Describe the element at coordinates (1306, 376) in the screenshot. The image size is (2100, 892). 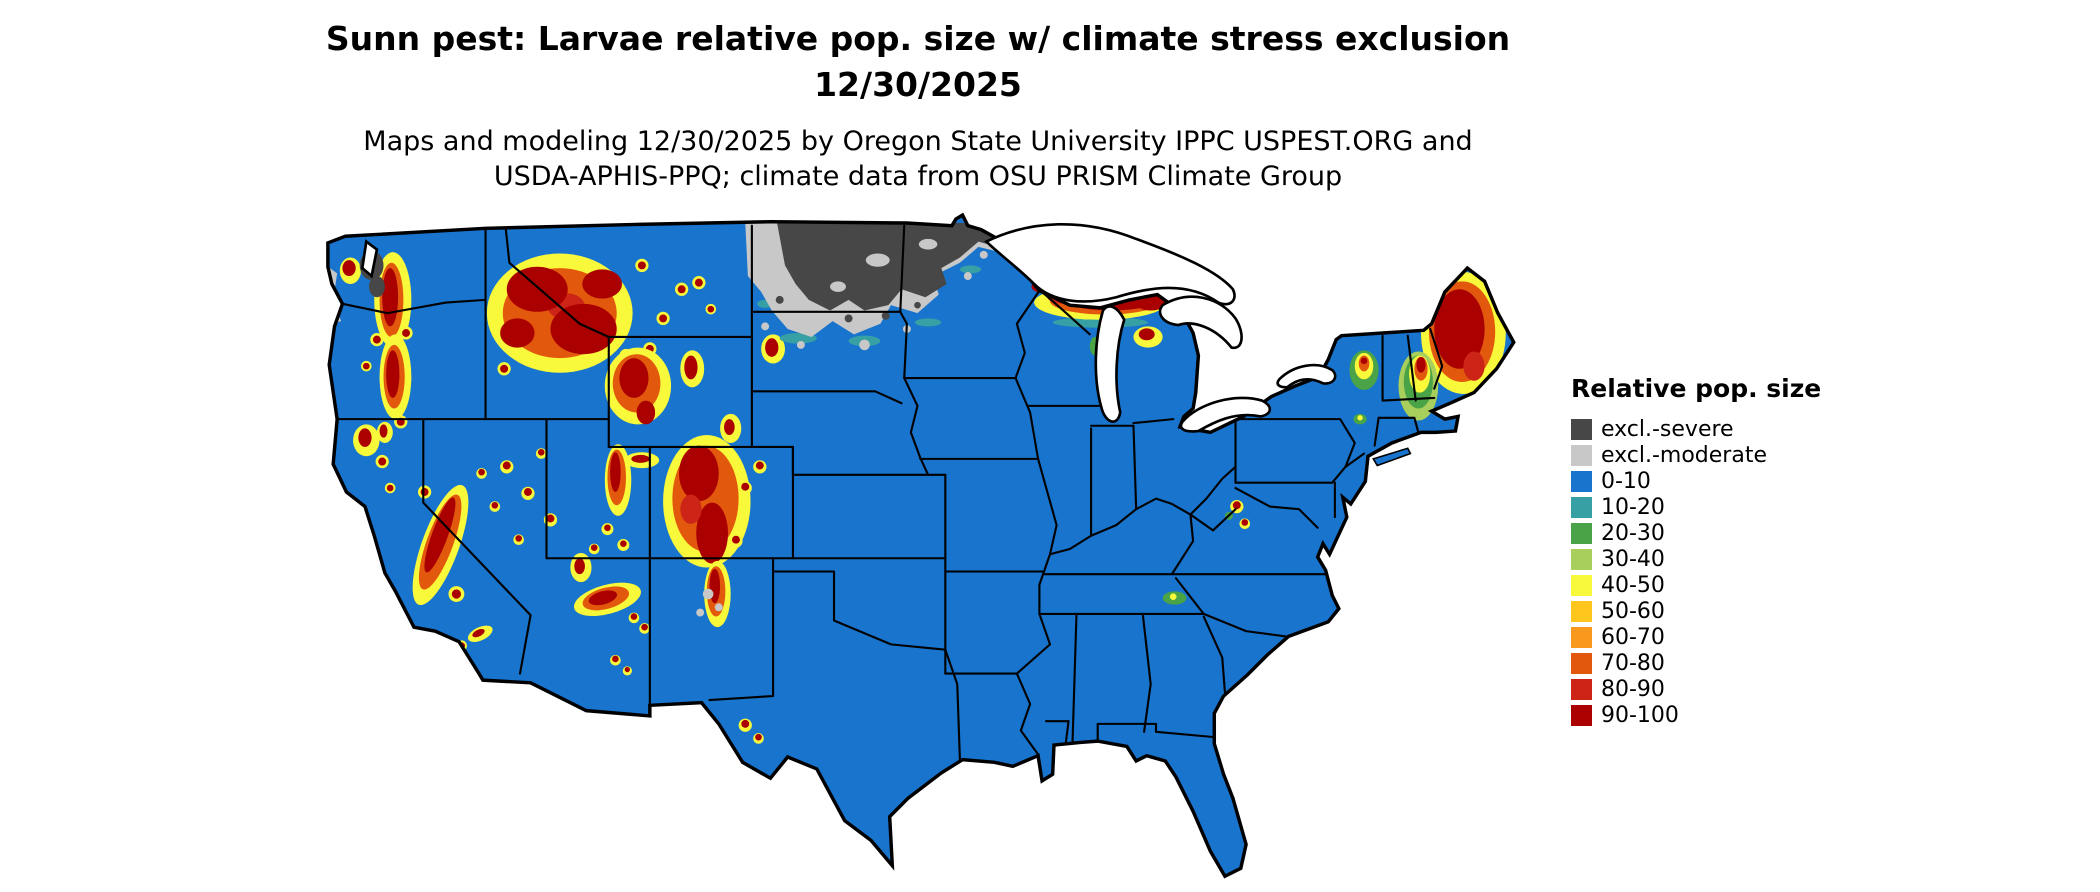
I see `lake-ontario` at that location.